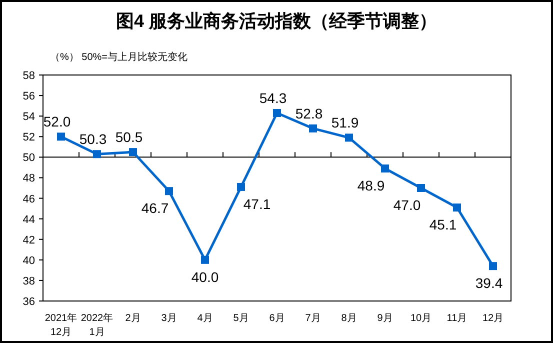 The width and height of the screenshot is (553, 343). What do you see at coordinates (277, 21) in the screenshot?
I see `chart-title: 图4 服务业商务活动指数（经季节调整）` at bounding box center [277, 21].